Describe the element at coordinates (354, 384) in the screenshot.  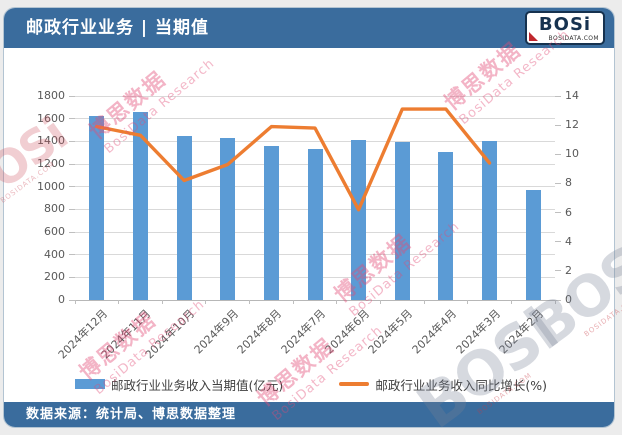
I see `legend-line-swatch-icon` at that location.